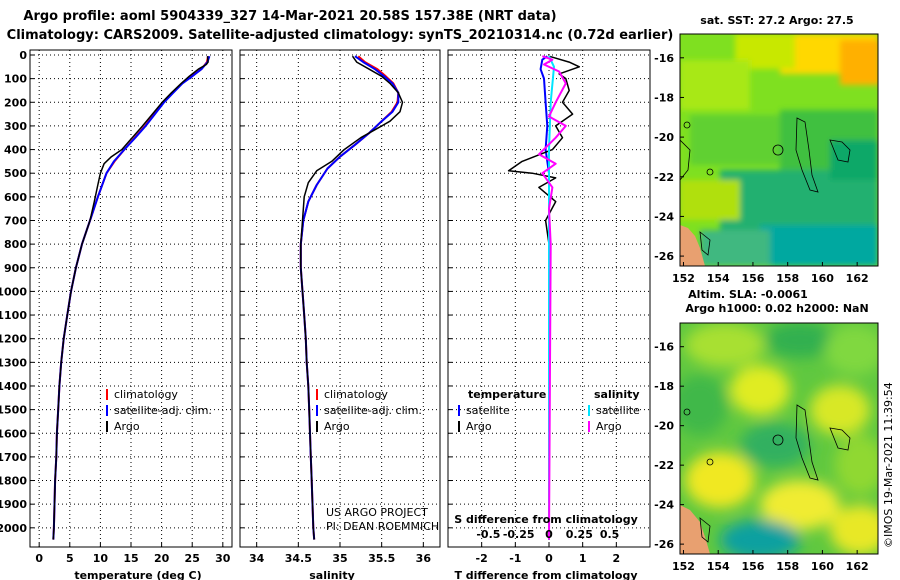  What do you see at coordinates (15, 268) in the screenshot?
I see `depth-tick-label: 900` at bounding box center [15, 268].